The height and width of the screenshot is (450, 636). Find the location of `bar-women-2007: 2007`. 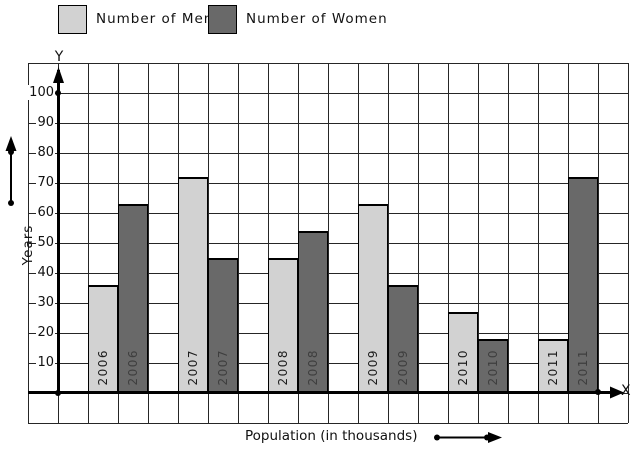

bar-women-2007: 2007 is located at coordinates (223, 325).